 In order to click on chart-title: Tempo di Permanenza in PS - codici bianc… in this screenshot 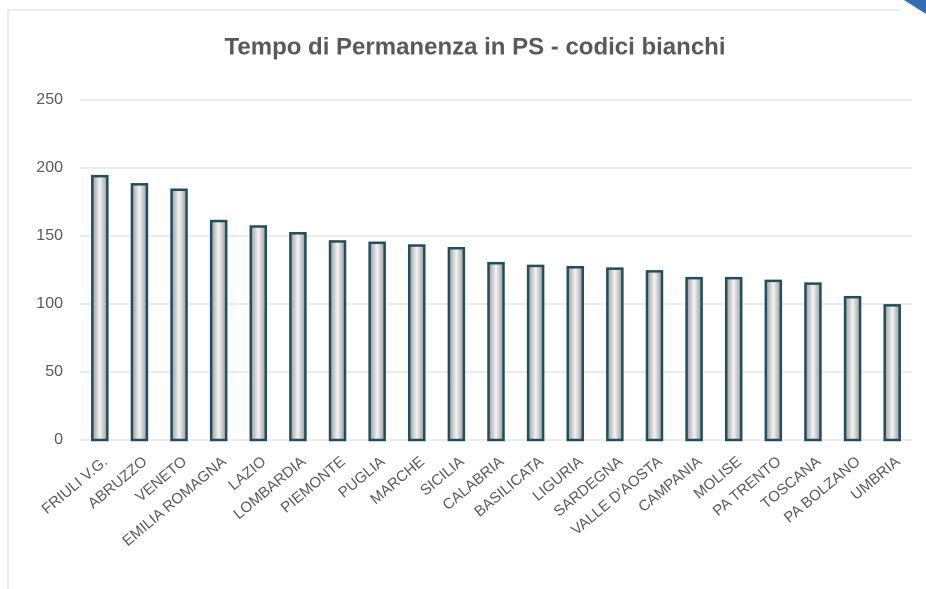, I will do `click(475, 46)`.